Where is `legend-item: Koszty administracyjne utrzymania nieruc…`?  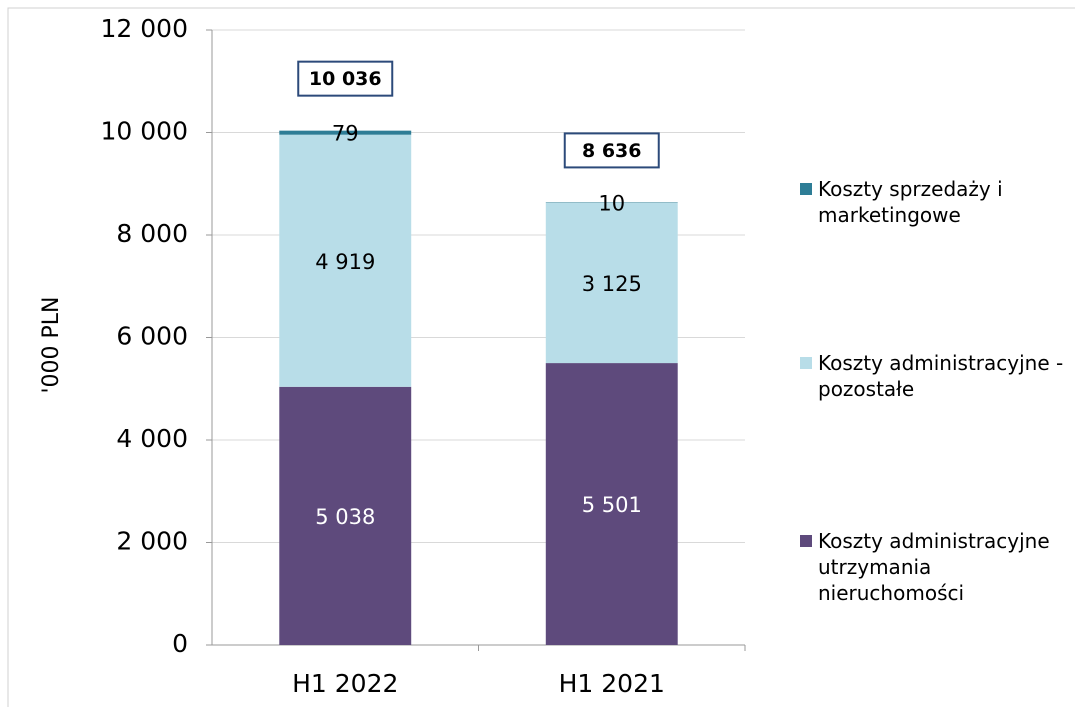 legend-item: Koszty administracyjne utrzymania nieruc… is located at coordinates (935, 567).